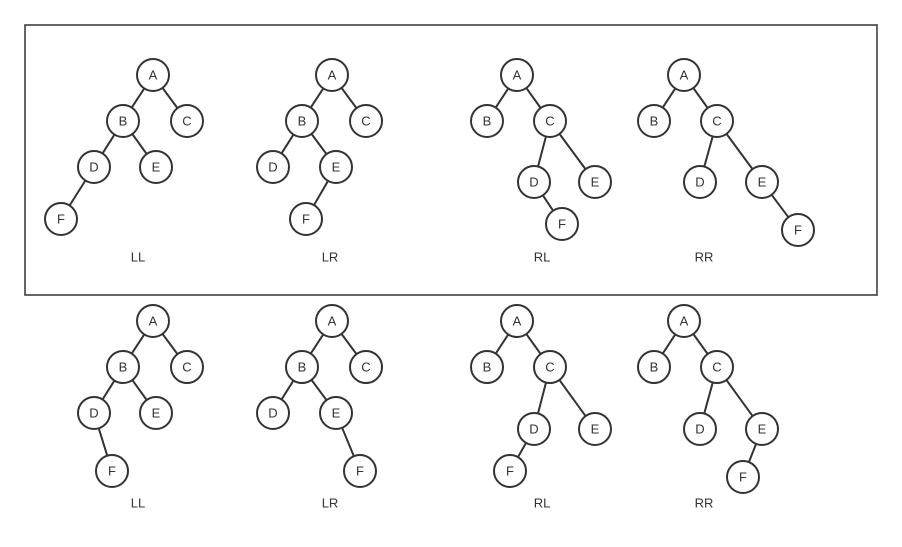 Image resolution: width=902 pixels, height=547 pixels. I want to click on tree-rl-top: A B C D E F RL, so click(541, 161).